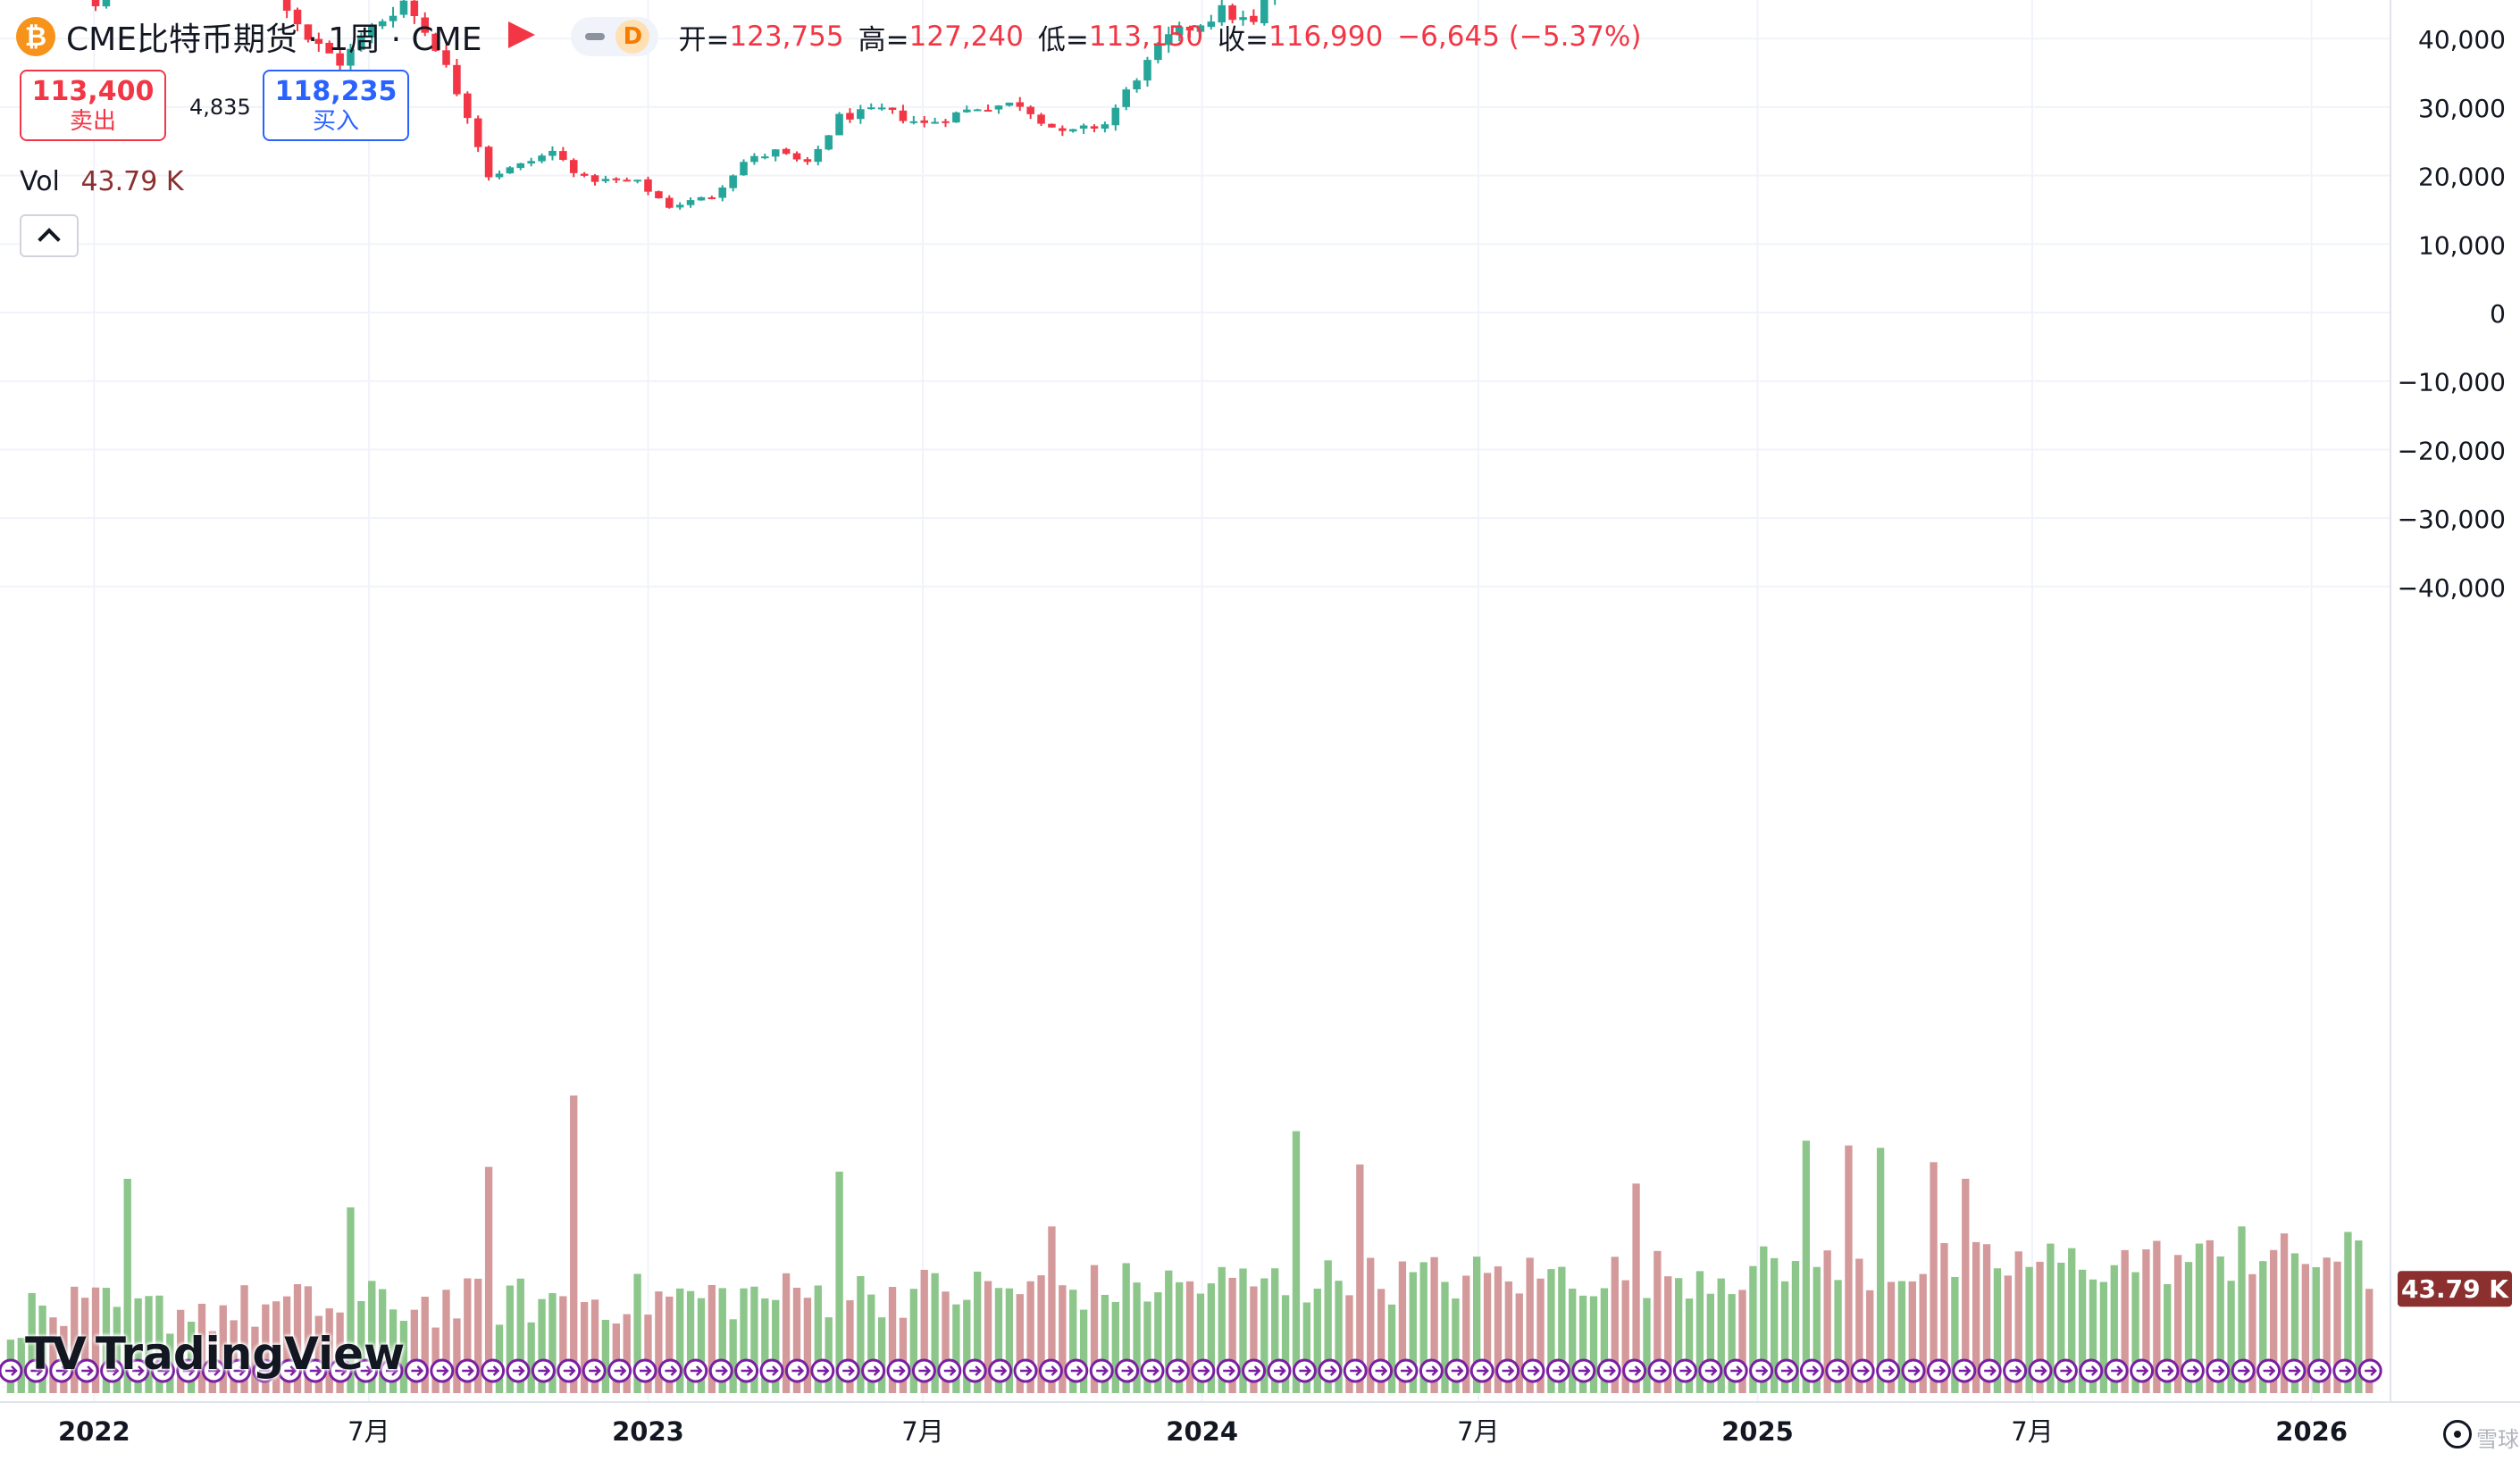  Describe the element at coordinates (1243, 40) in the screenshot. I see `close-label: 收=` at that location.